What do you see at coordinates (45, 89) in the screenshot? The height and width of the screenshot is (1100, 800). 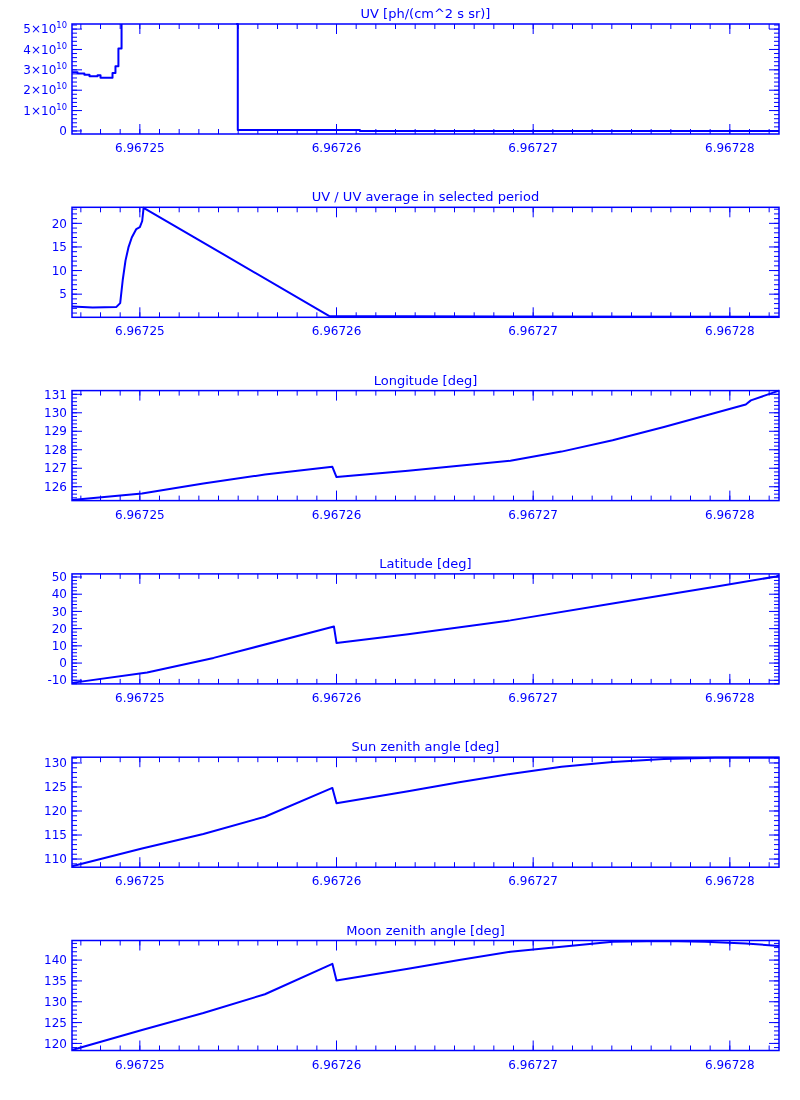 I see `y-tick-label: 2×10$^{10}$` at bounding box center [45, 89].